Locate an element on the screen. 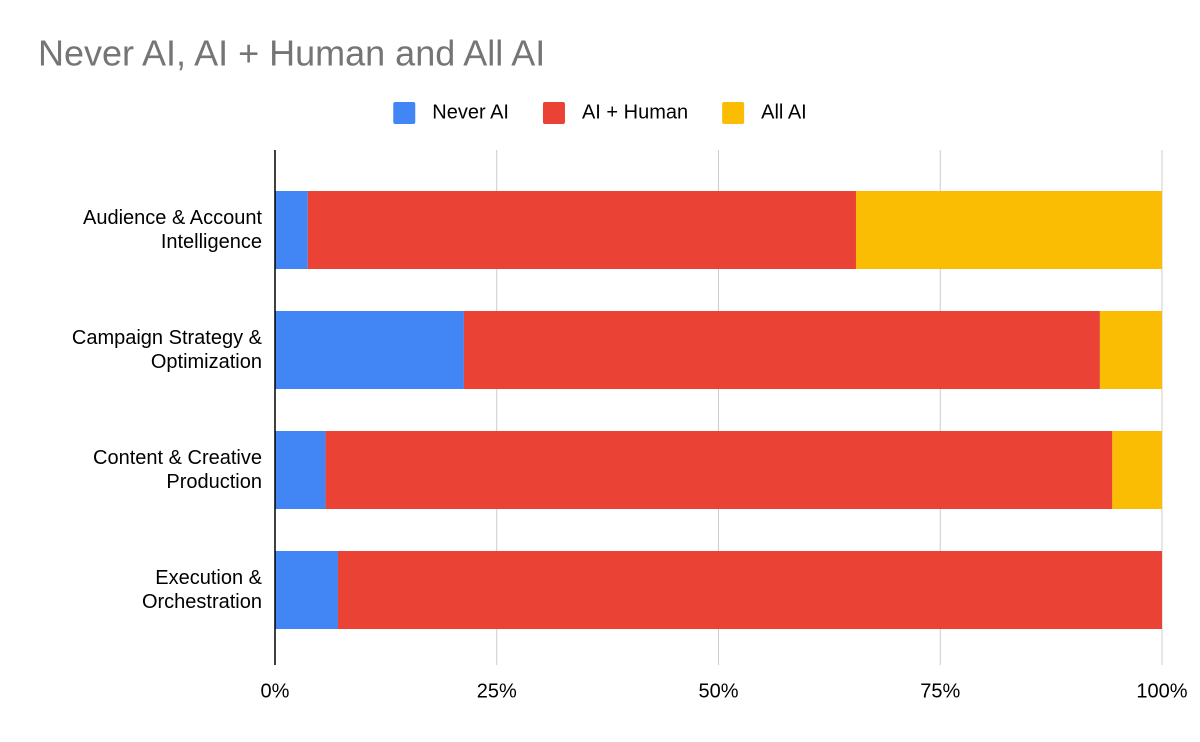  x-tick-label: 50% is located at coordinates (718, 691).